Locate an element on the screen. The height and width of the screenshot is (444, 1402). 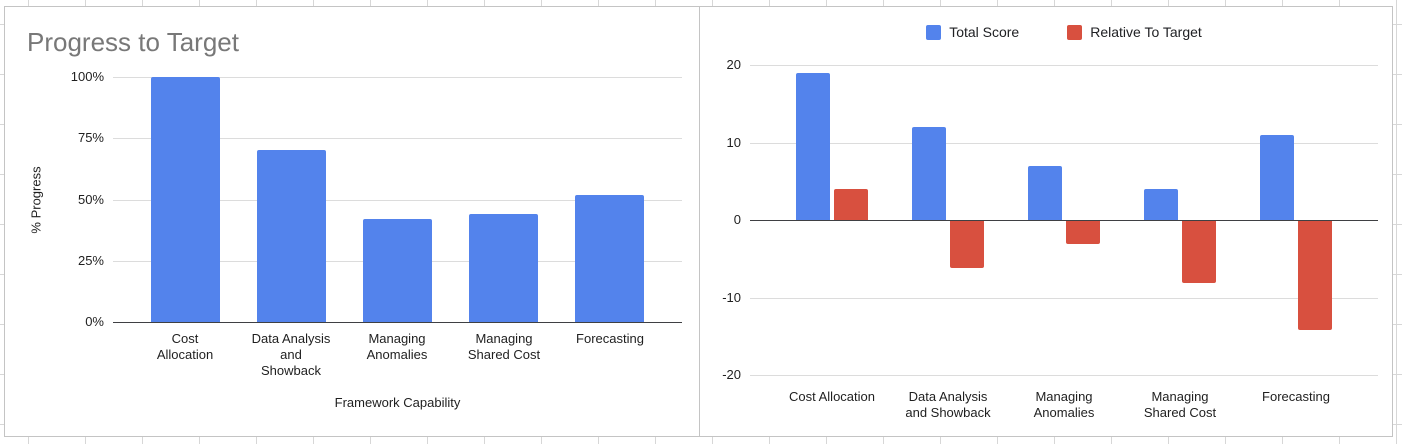
bar-progress-data-analysis-and-showback is located at coordinates (291, 236).